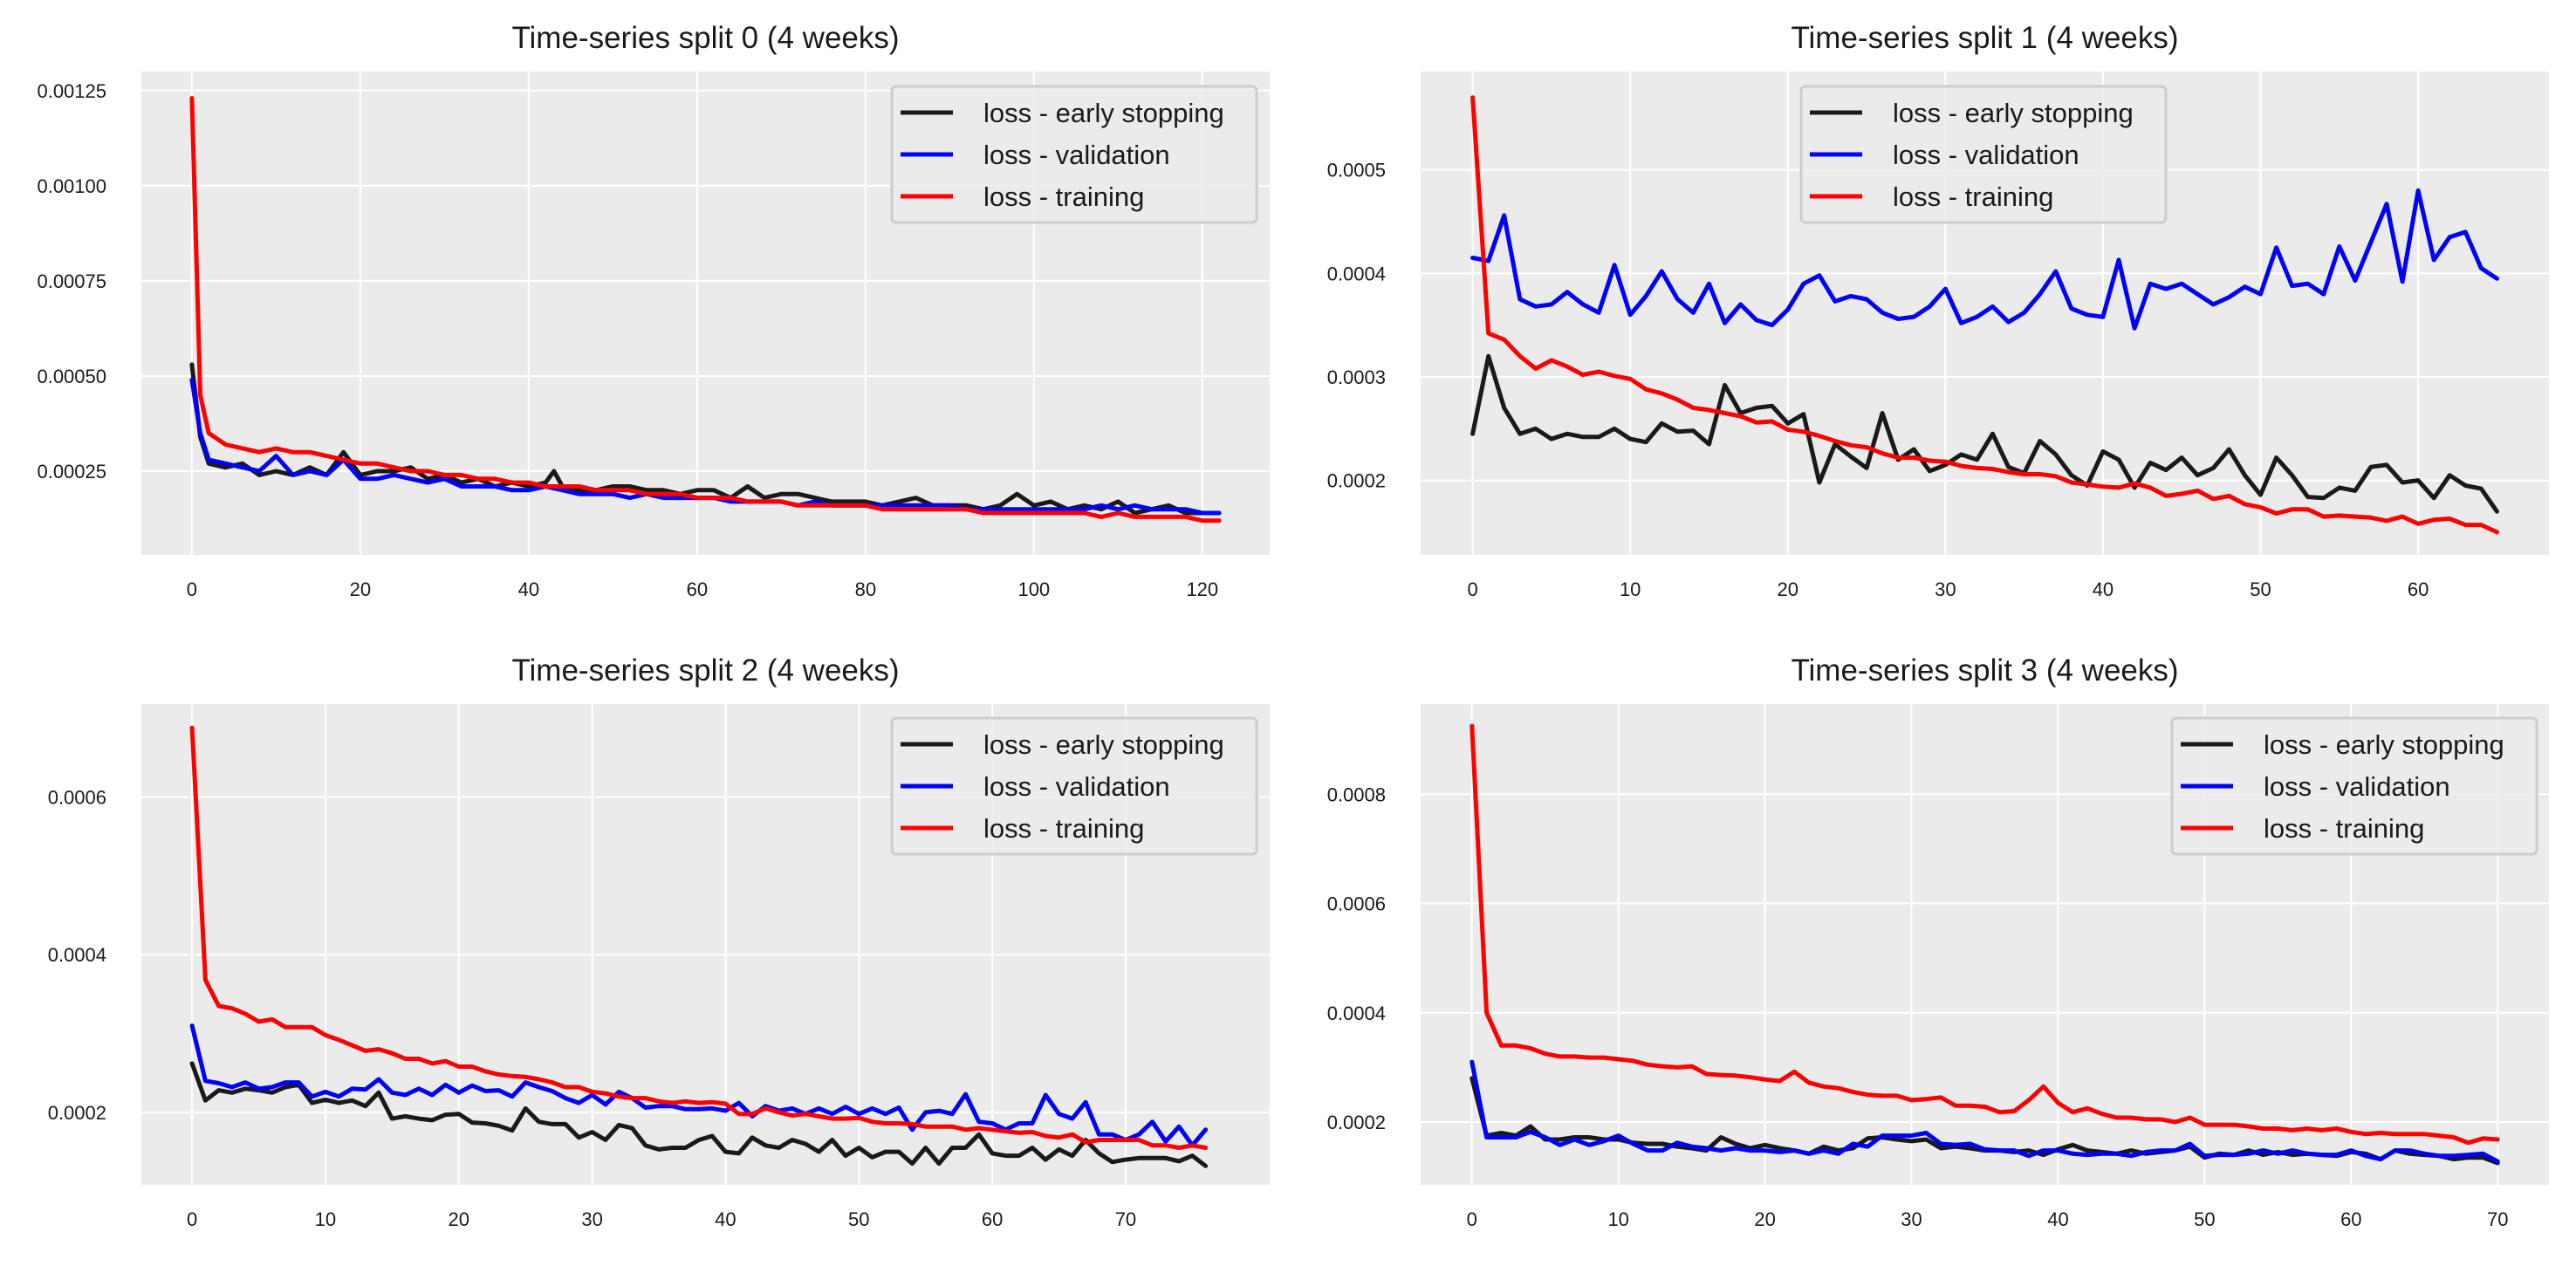 Image resolution: width=2576 pixels, height=1266 pixels. Describe the element at coordinates (71, 281) in the screenshot. I see `y-tick-label: 0.00075` at that location.